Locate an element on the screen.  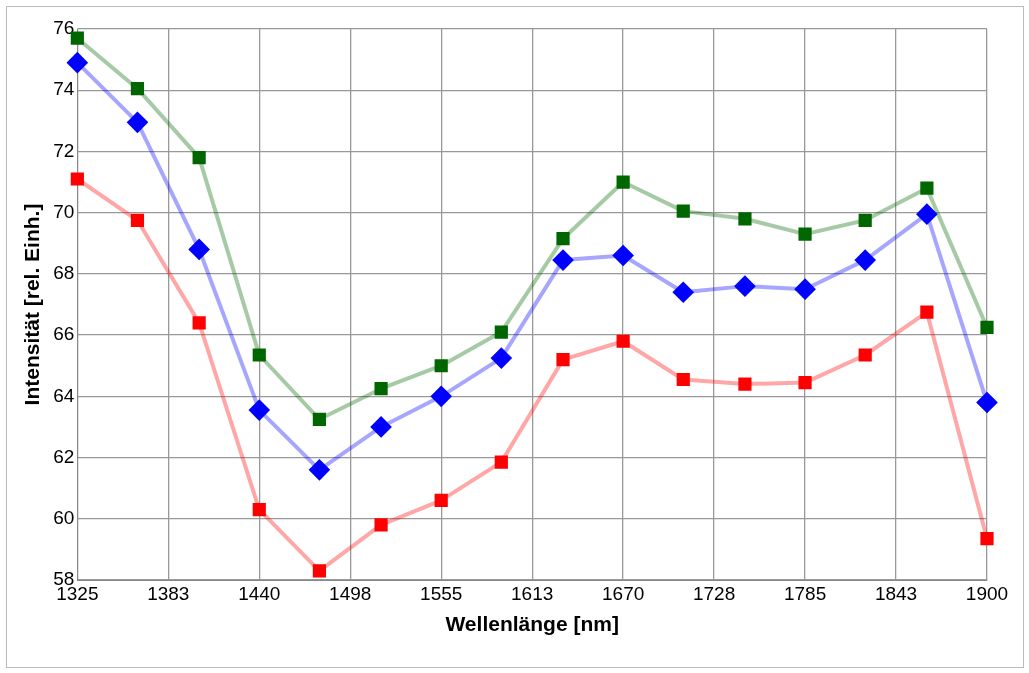
x-tick-label: 1785 is located at coordinates (805, 593).